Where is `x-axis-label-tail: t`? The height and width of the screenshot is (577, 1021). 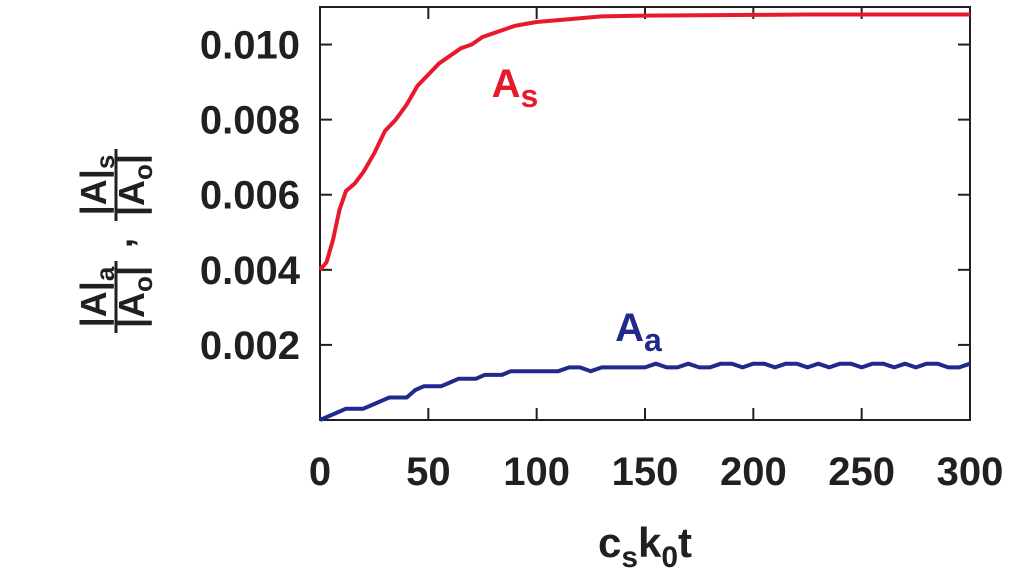
x-axis-label-tail: t is located at coordinates (685, 542).